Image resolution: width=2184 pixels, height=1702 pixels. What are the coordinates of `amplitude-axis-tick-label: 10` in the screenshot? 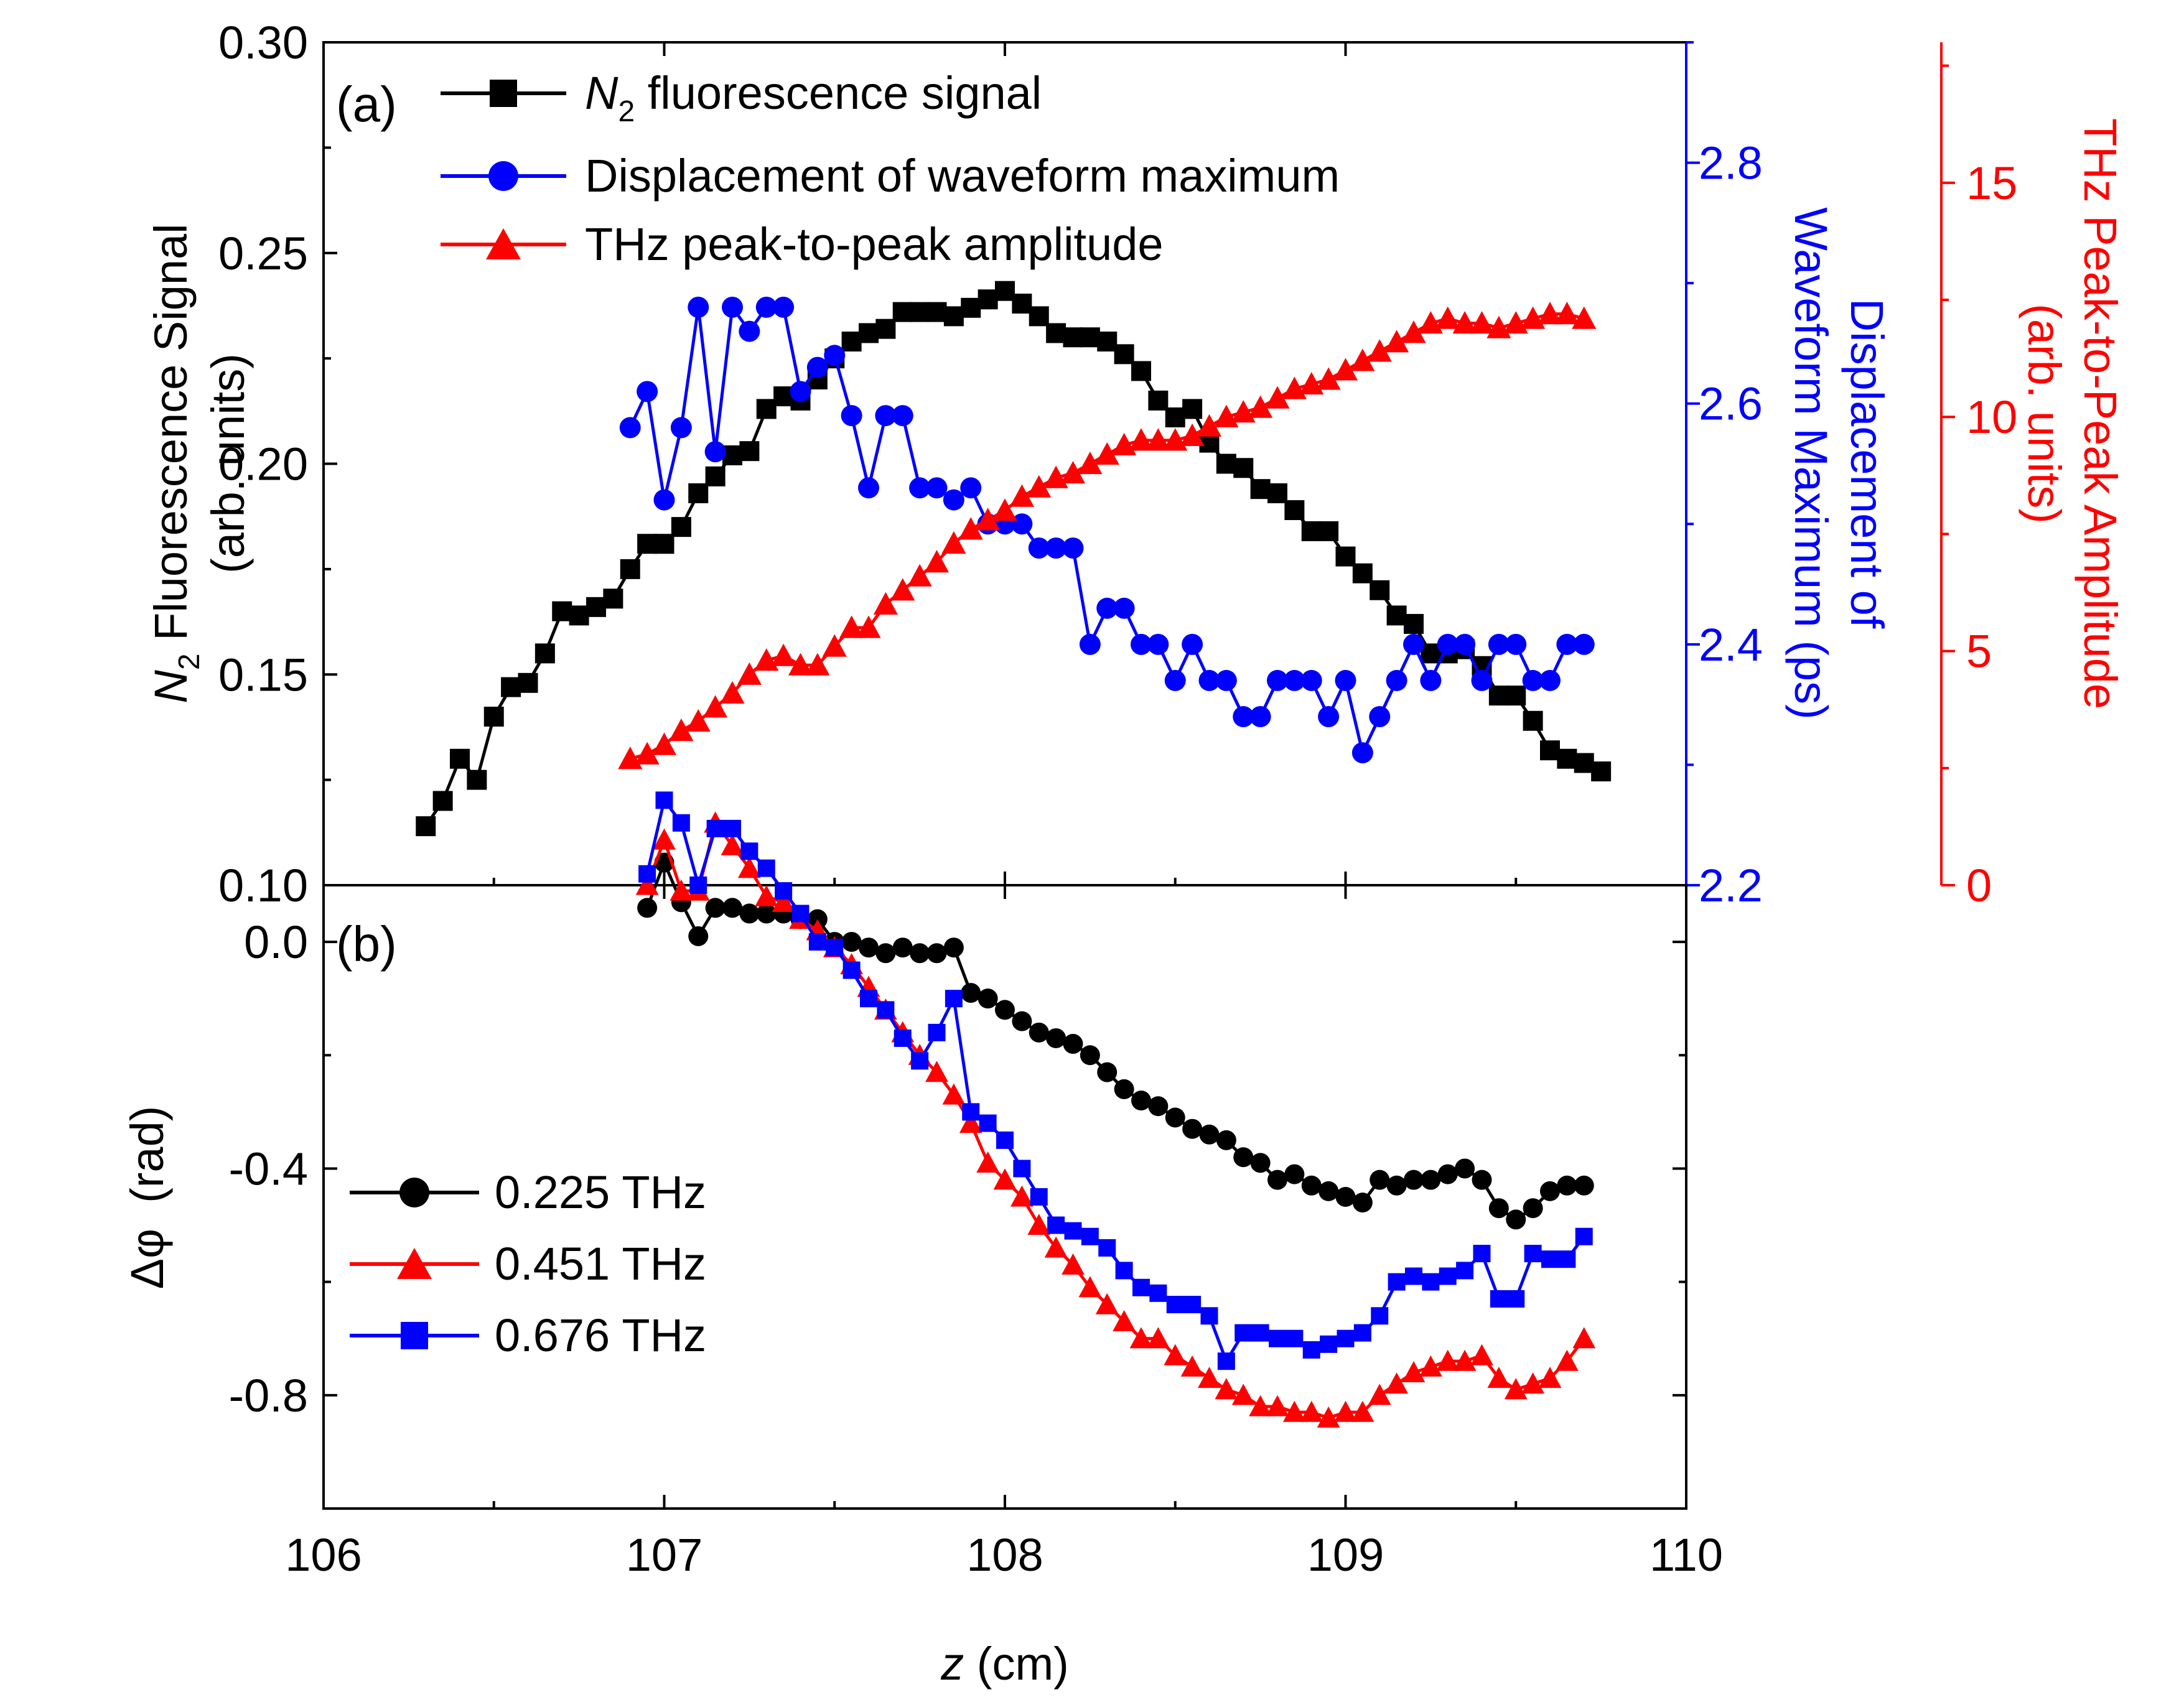 It's located at (1991, 417).